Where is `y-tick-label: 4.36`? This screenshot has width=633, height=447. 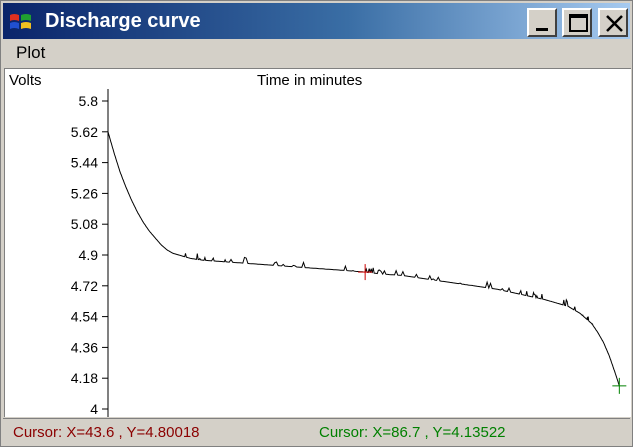 y-tick-label: 4.36 is located at coordinates (84, 347).